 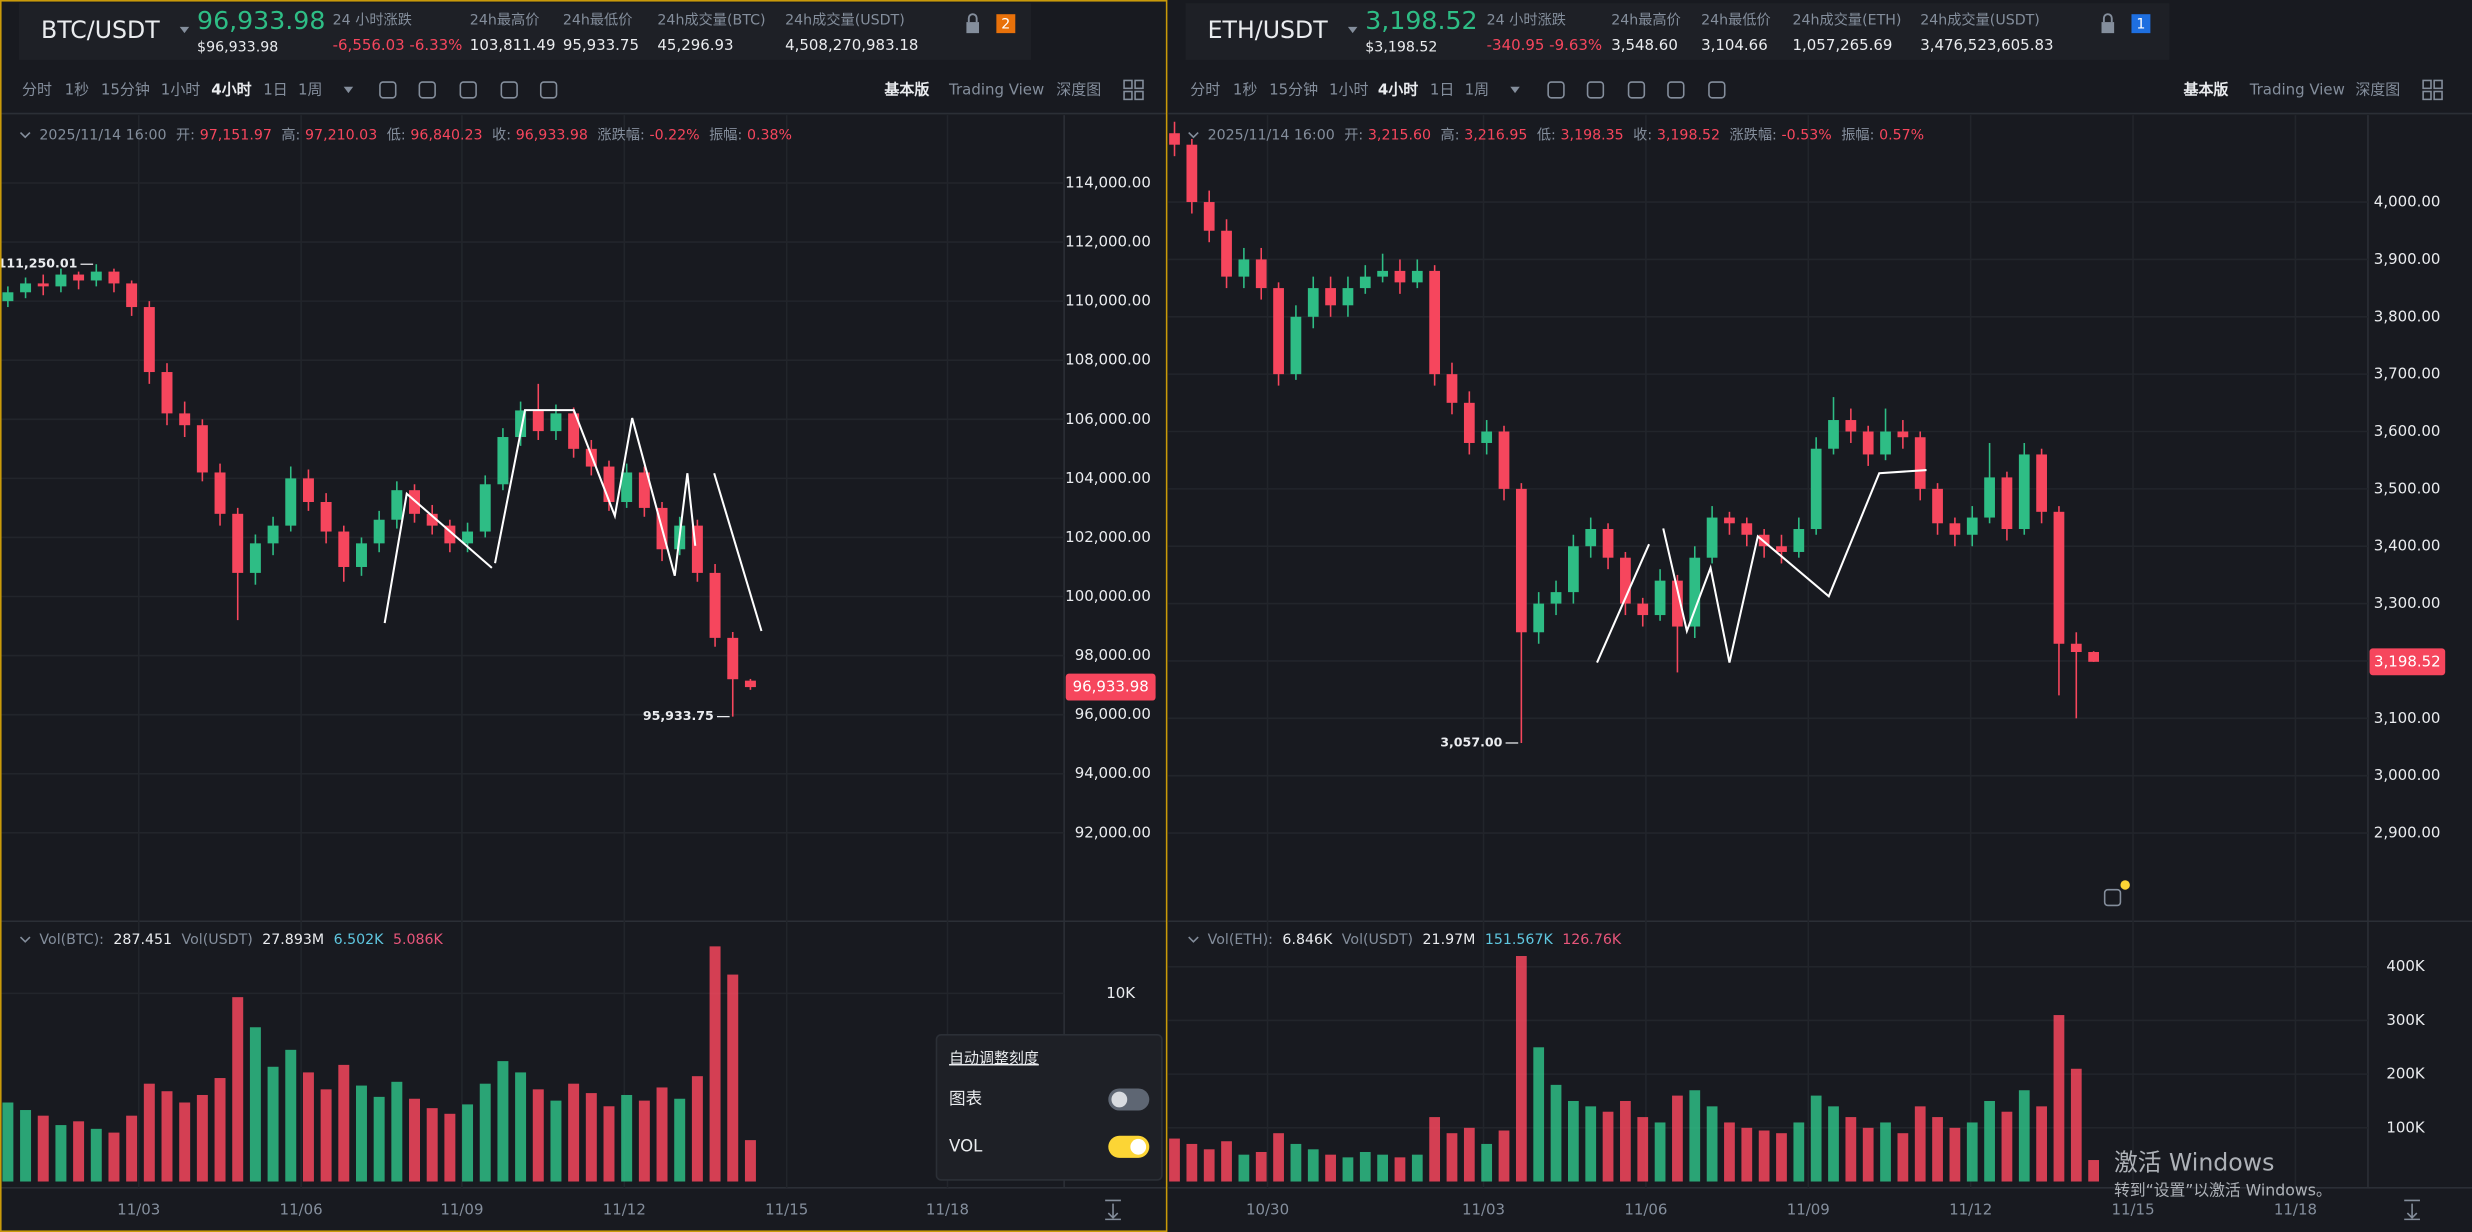 I want to click on volume-legend-item: 6.846K, so click(x=1307, y=940).